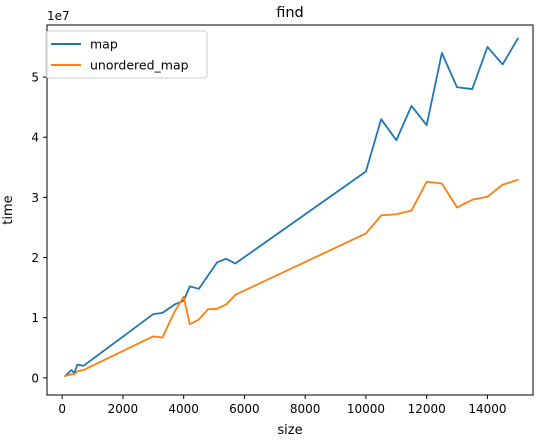 This screenshot has width=545, height=441. What do you see at coordinates (244, 409) in the screenshot?
I see `x-tick-label: 6000` at bounding box center [244, 409].